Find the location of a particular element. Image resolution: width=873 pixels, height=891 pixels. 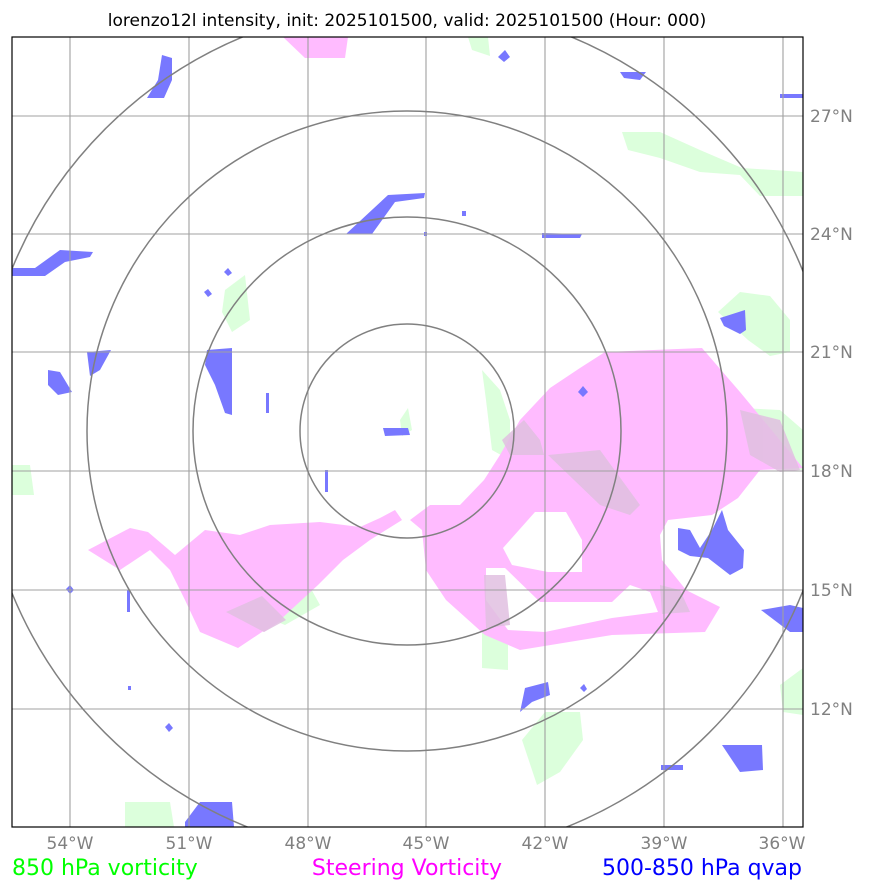

longitude-tick-label: 48°W is located at coordinates (308, 844).